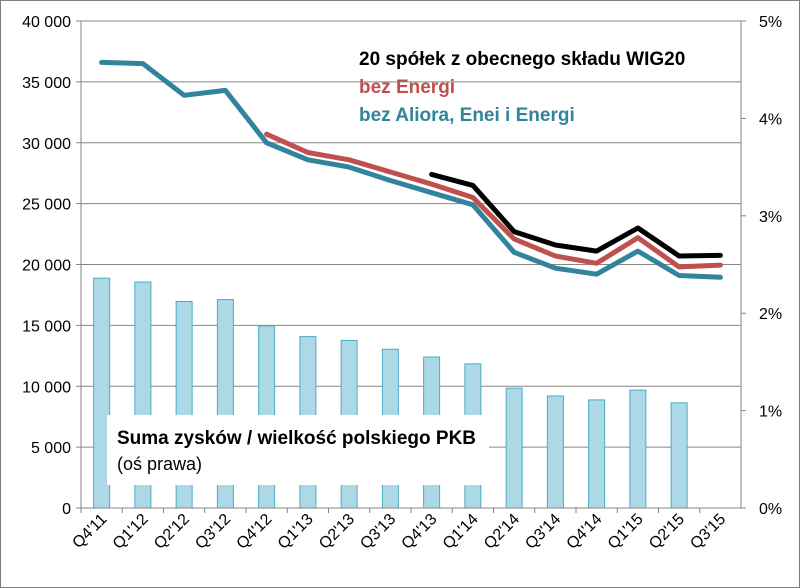 This screenshot has height=588, width=800. I want to click on annotation-subtitle: (oś prawa), so click(159, 464).